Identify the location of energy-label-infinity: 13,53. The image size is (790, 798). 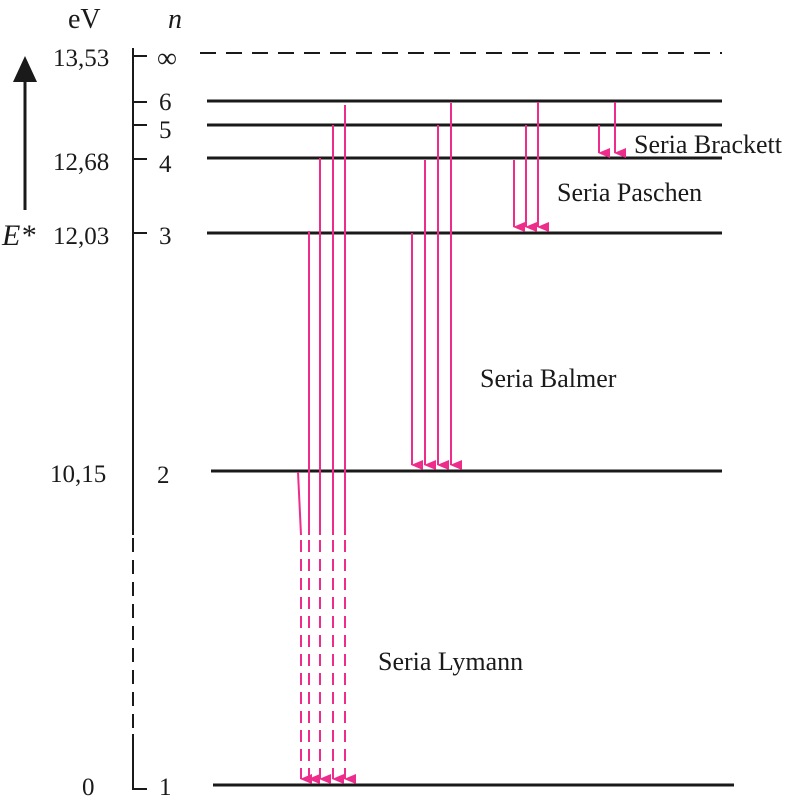
(81, 58).